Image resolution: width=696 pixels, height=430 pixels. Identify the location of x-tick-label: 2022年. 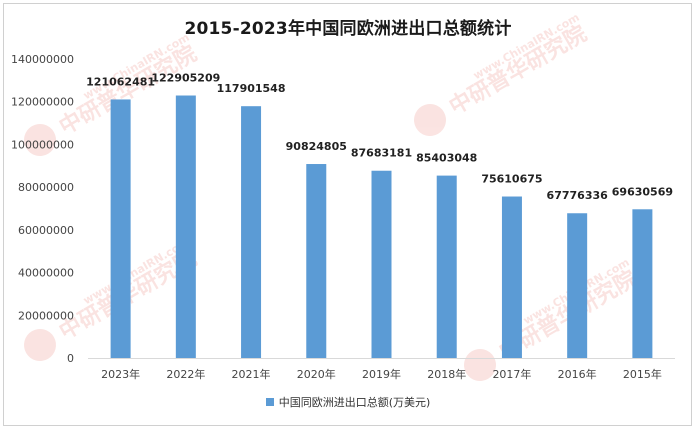
(185, 374).